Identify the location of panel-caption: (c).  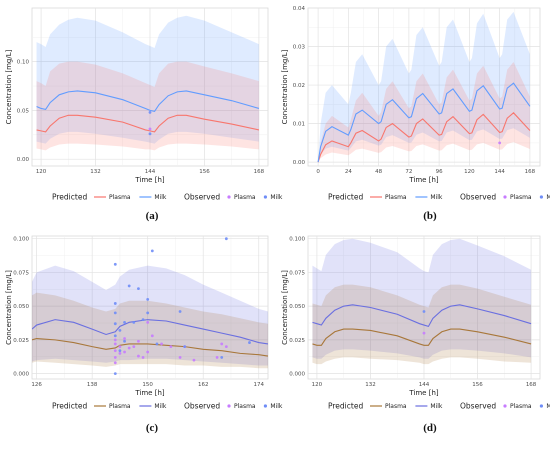
(152, 428).